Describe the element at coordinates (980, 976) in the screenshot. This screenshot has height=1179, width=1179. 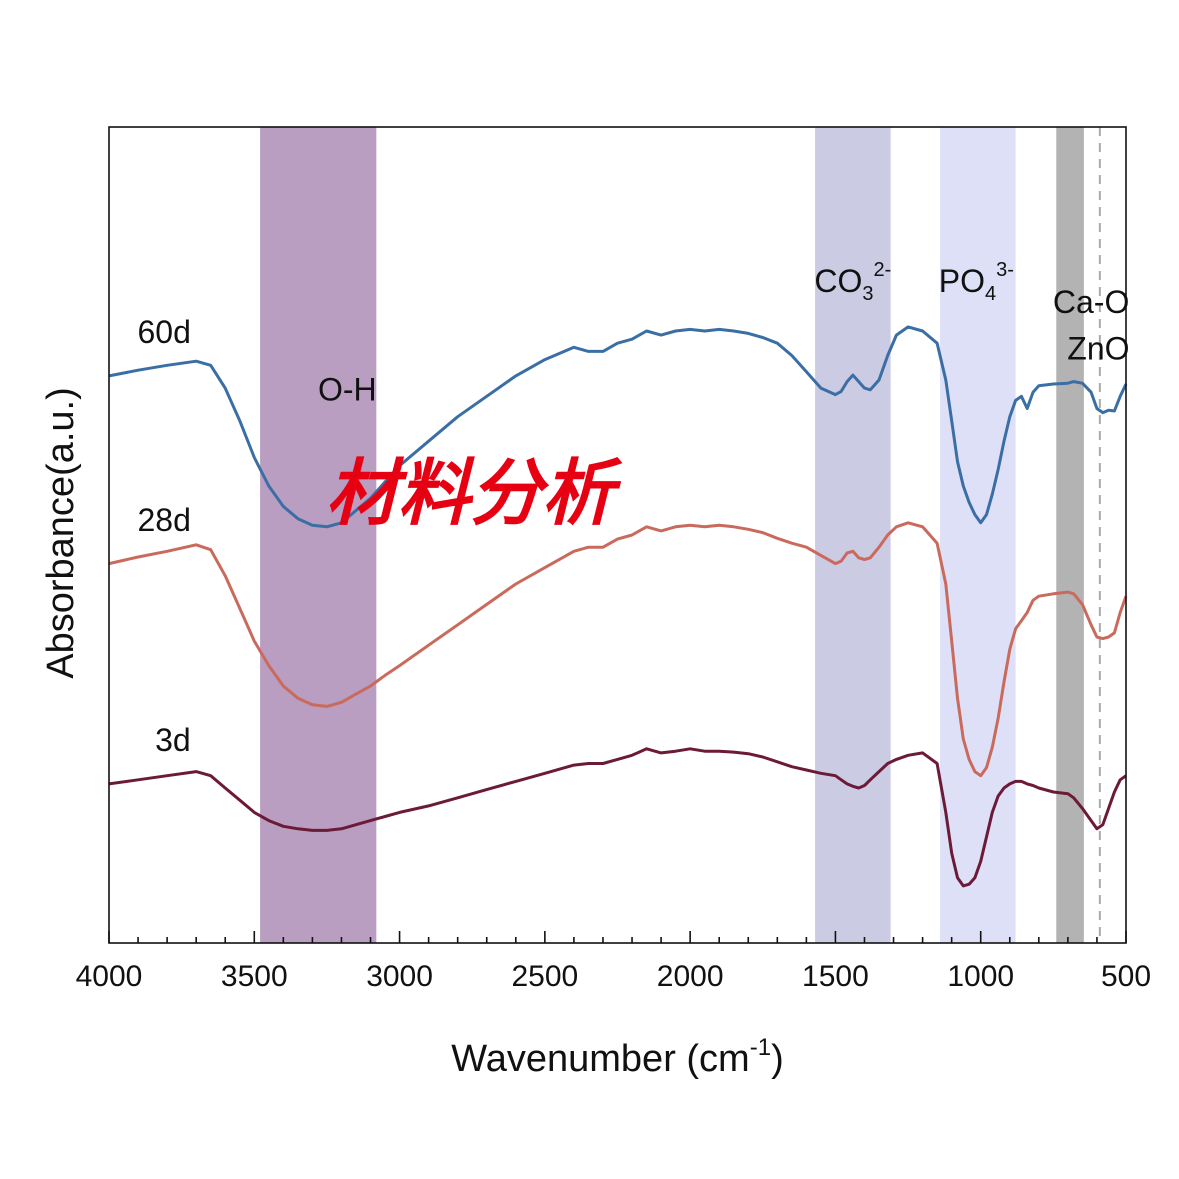
I see `x-tick-label: 1000` at that location.